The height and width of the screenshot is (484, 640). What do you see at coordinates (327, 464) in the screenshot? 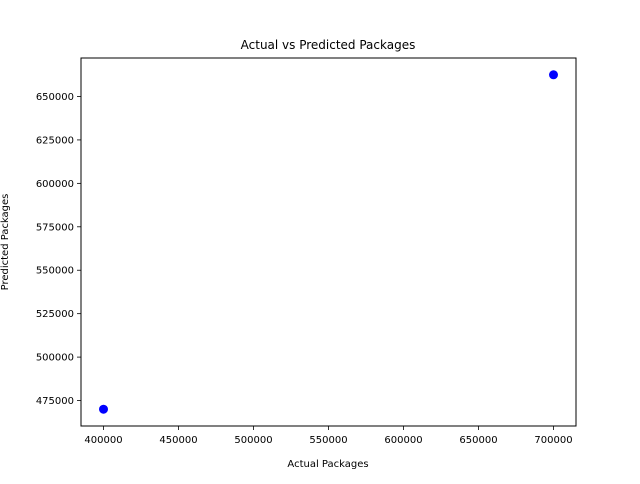
I see `x-axis-label: Actual Packages` at bounding box center [327, 464].